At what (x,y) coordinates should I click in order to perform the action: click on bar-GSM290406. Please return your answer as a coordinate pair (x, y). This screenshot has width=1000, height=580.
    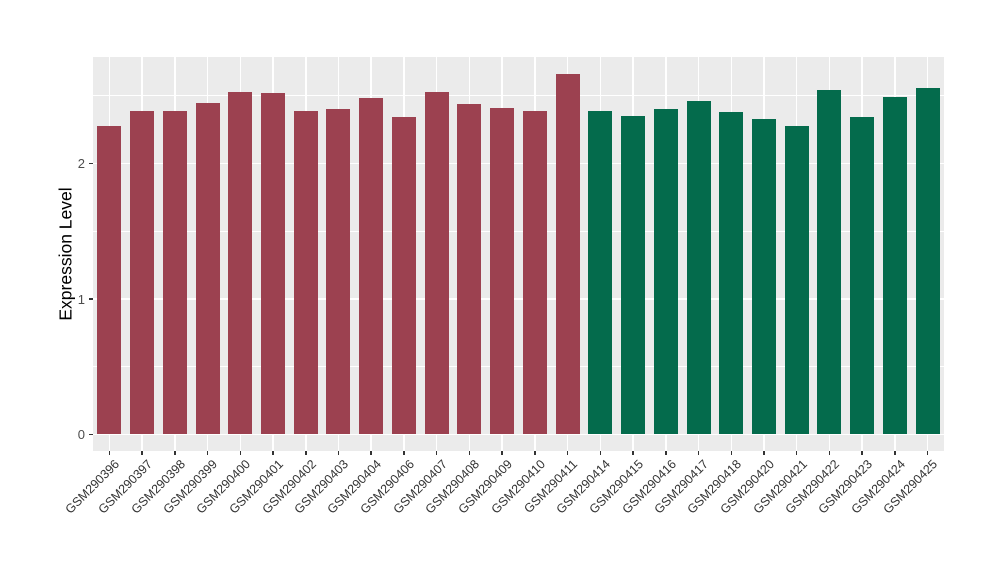
    Looking at the image, I should click on (403, 276).